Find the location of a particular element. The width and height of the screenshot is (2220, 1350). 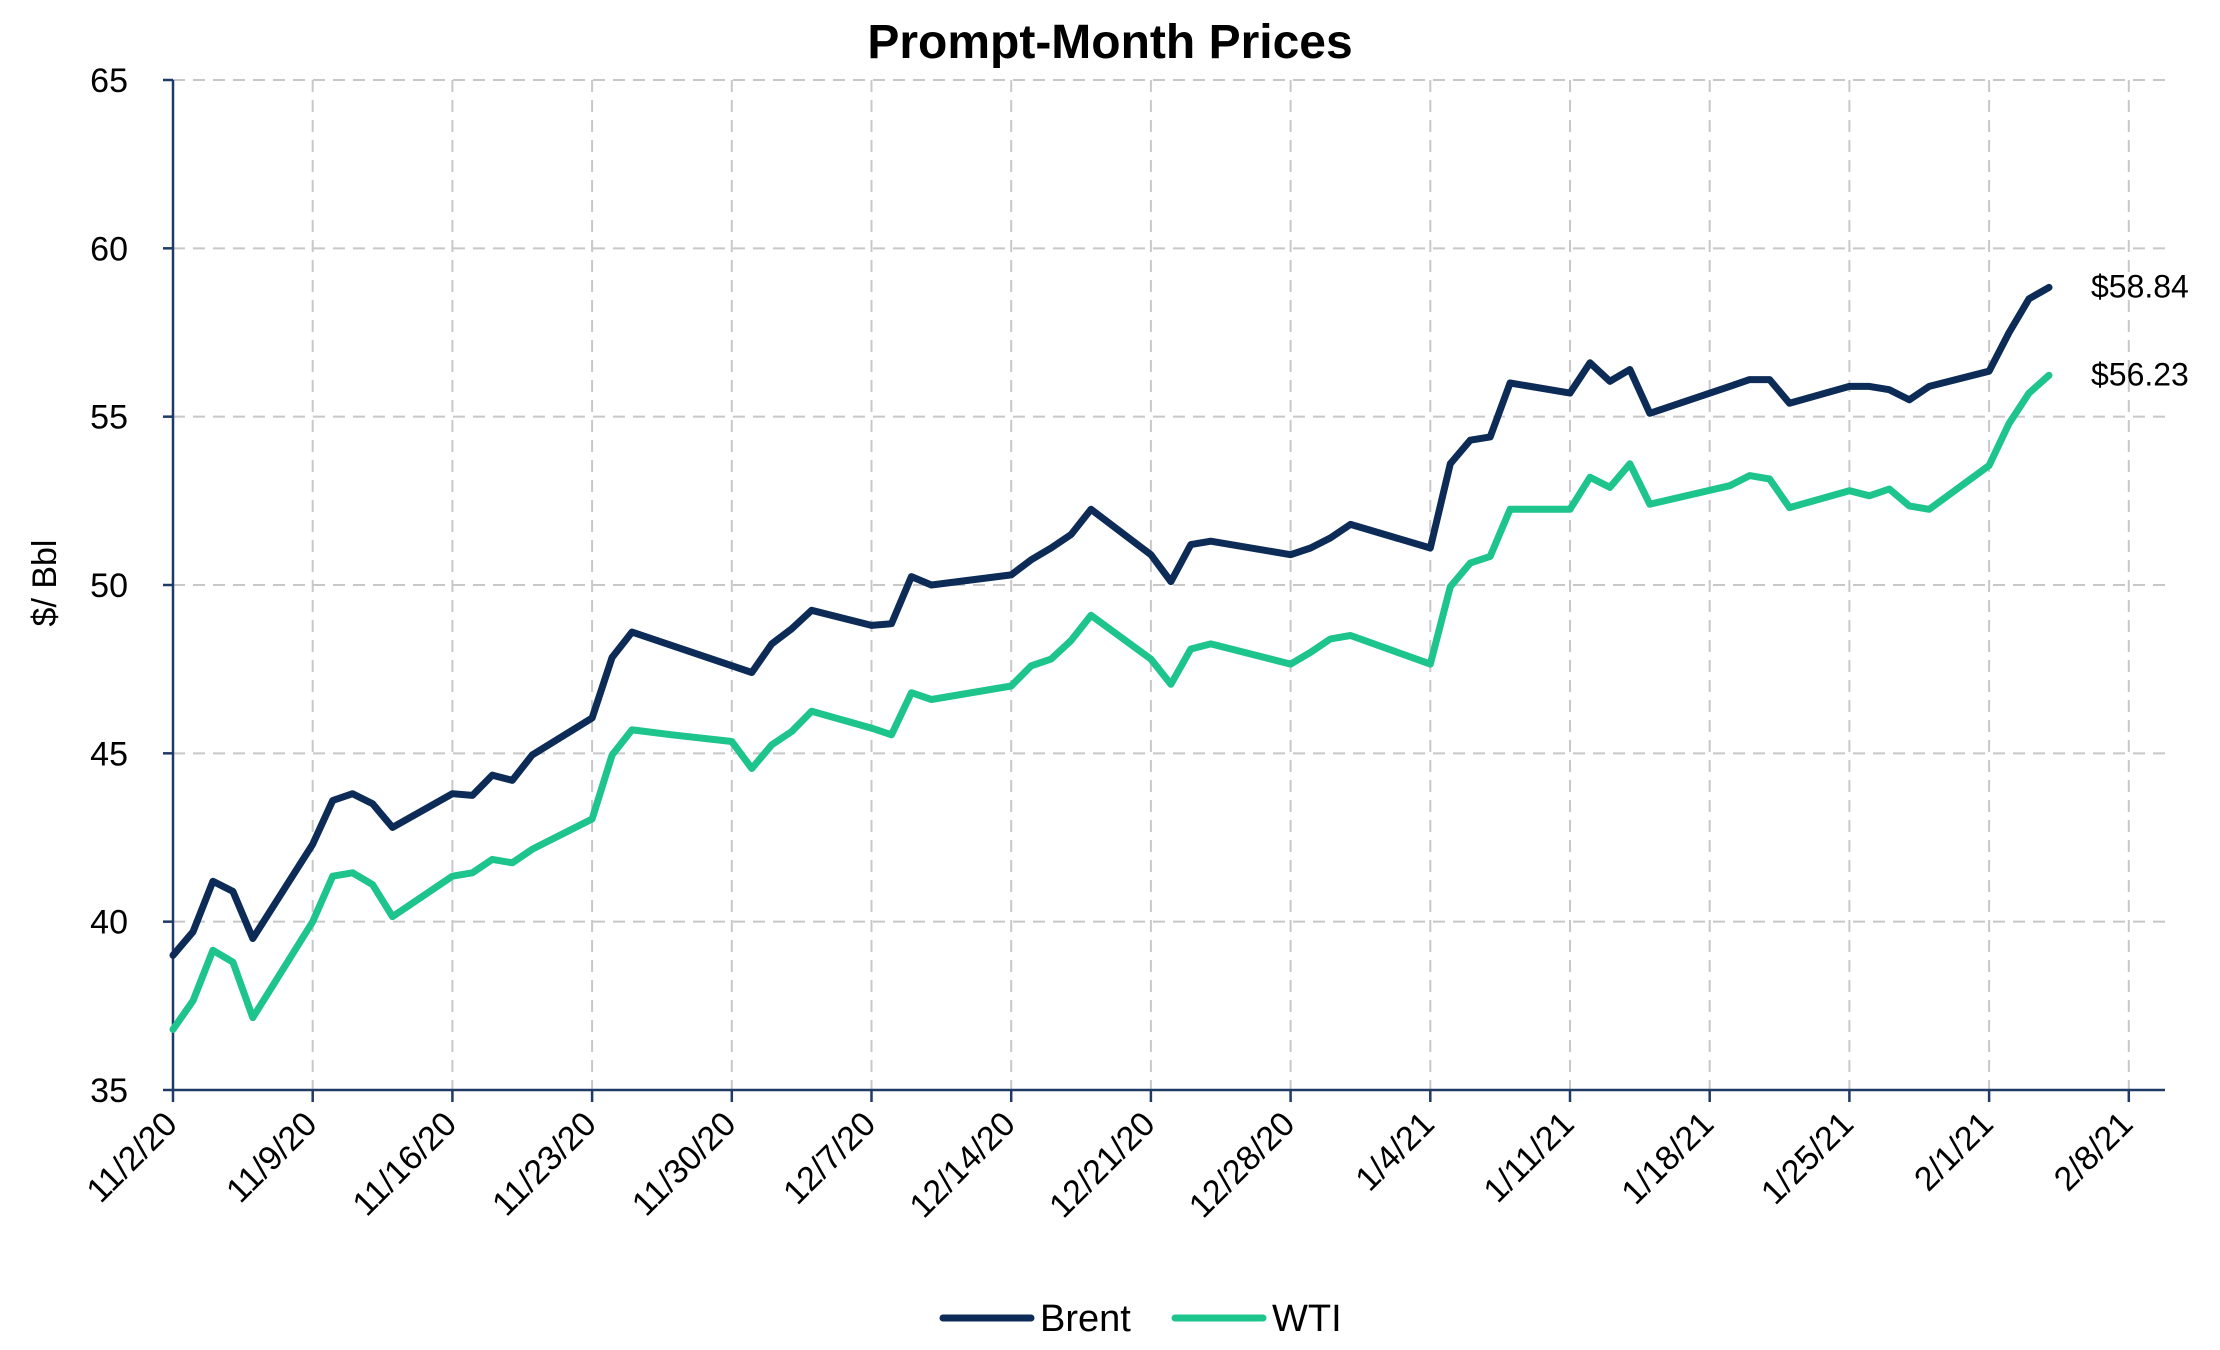

y-tick-label: 65 is located at coordinates (109, 81).